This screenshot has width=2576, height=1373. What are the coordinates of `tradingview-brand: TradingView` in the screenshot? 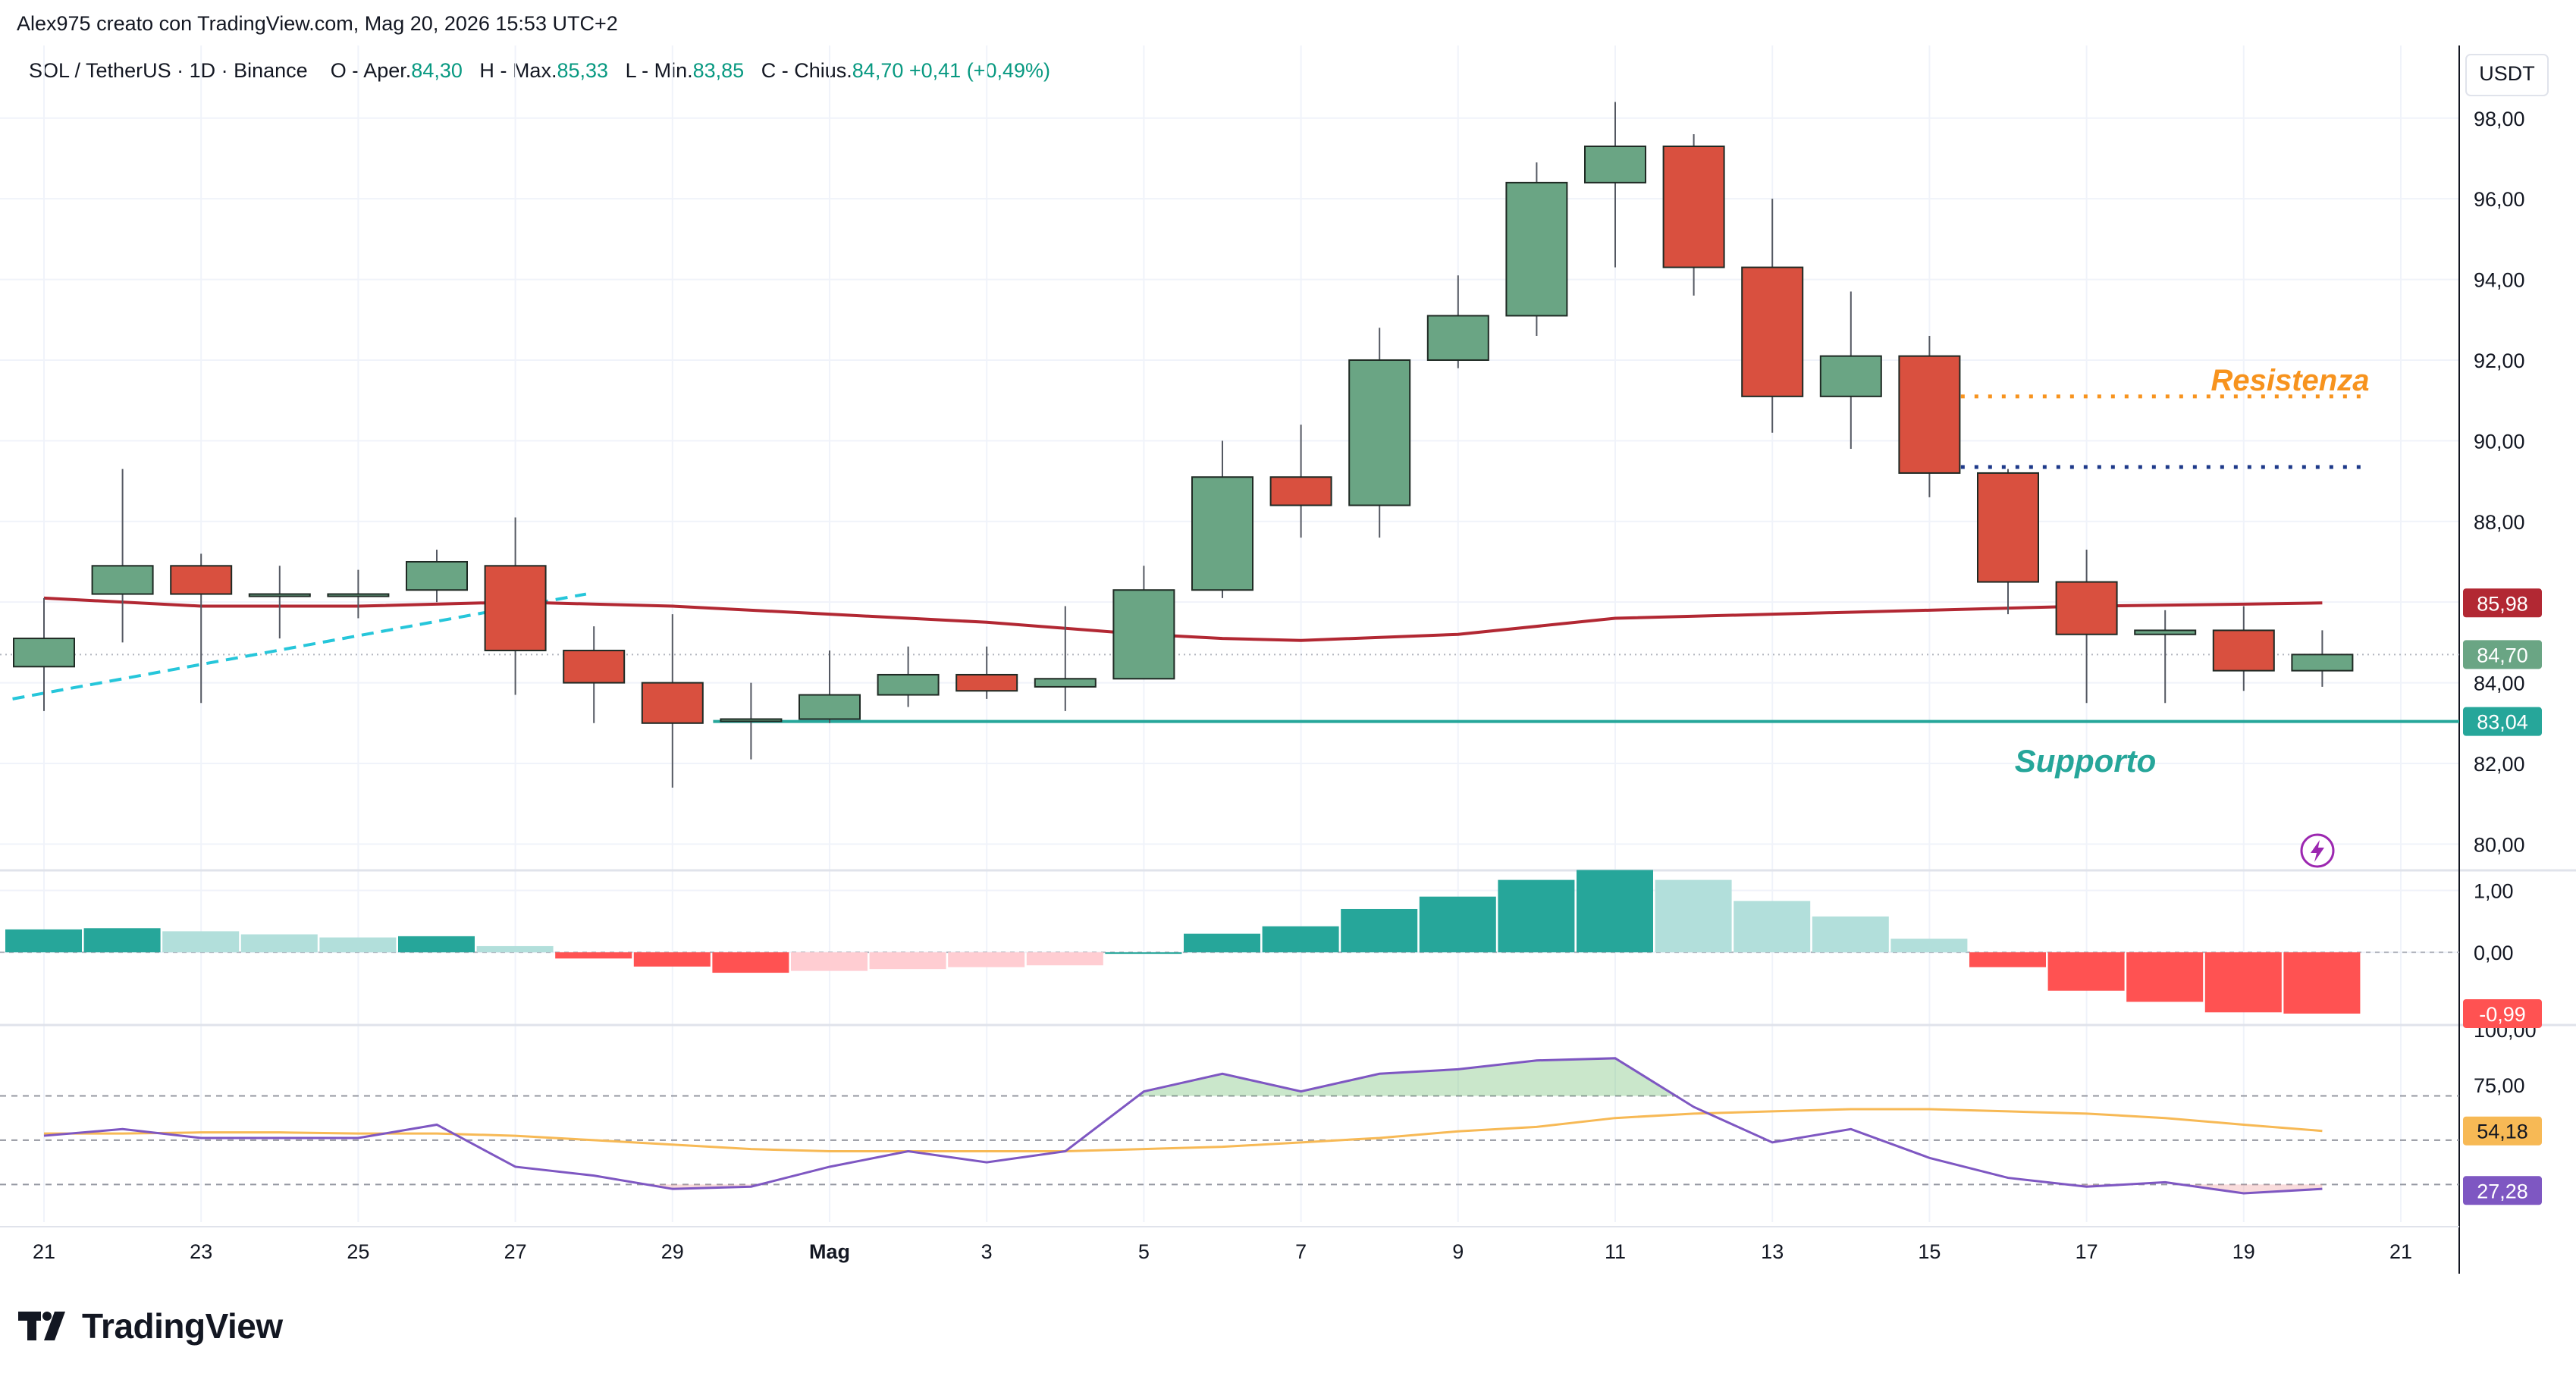 It's located at (150, 1326).